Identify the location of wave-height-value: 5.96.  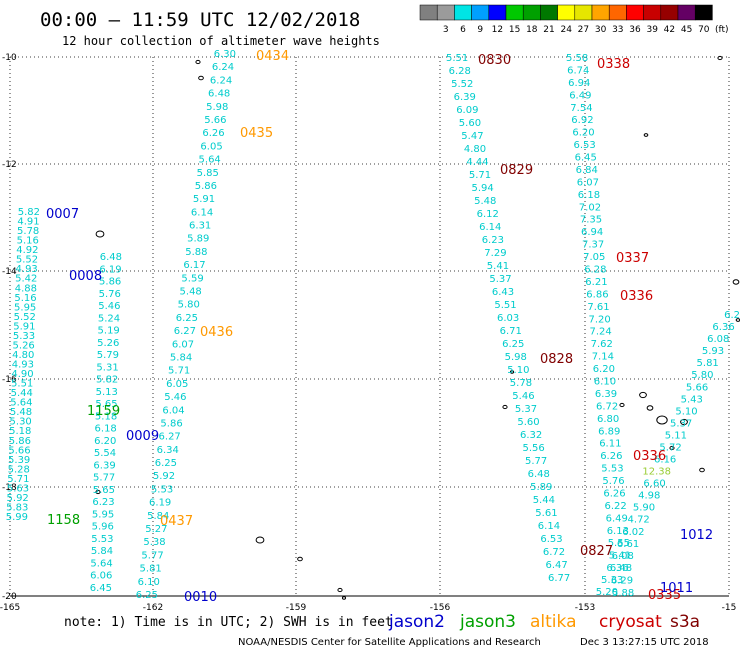
(103, 527).